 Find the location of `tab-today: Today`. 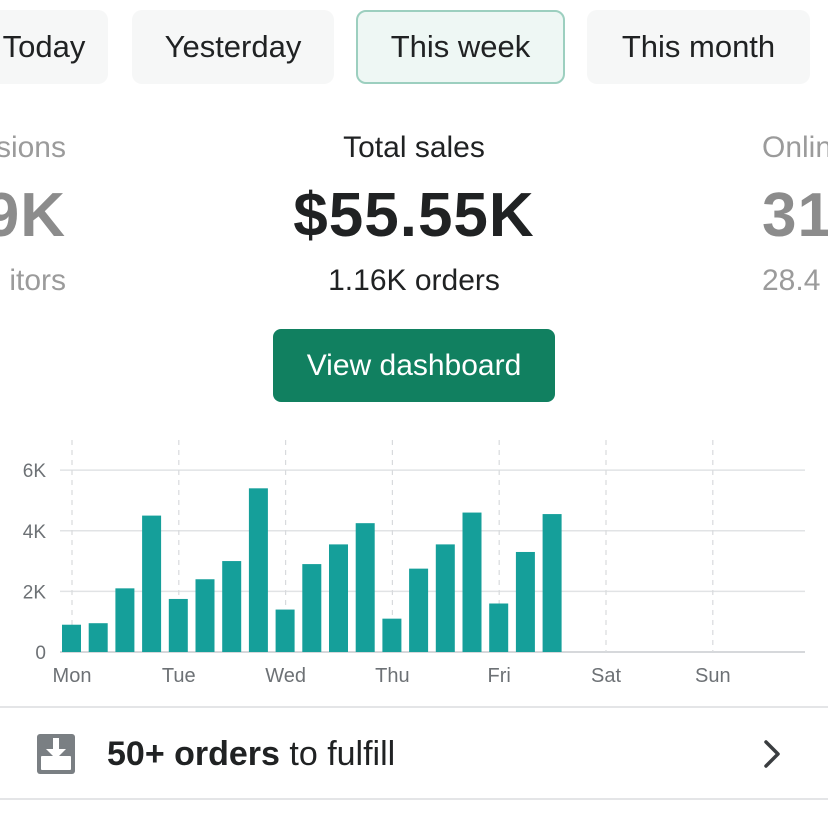

tab-today: Today is located at coordinates (54, 47).